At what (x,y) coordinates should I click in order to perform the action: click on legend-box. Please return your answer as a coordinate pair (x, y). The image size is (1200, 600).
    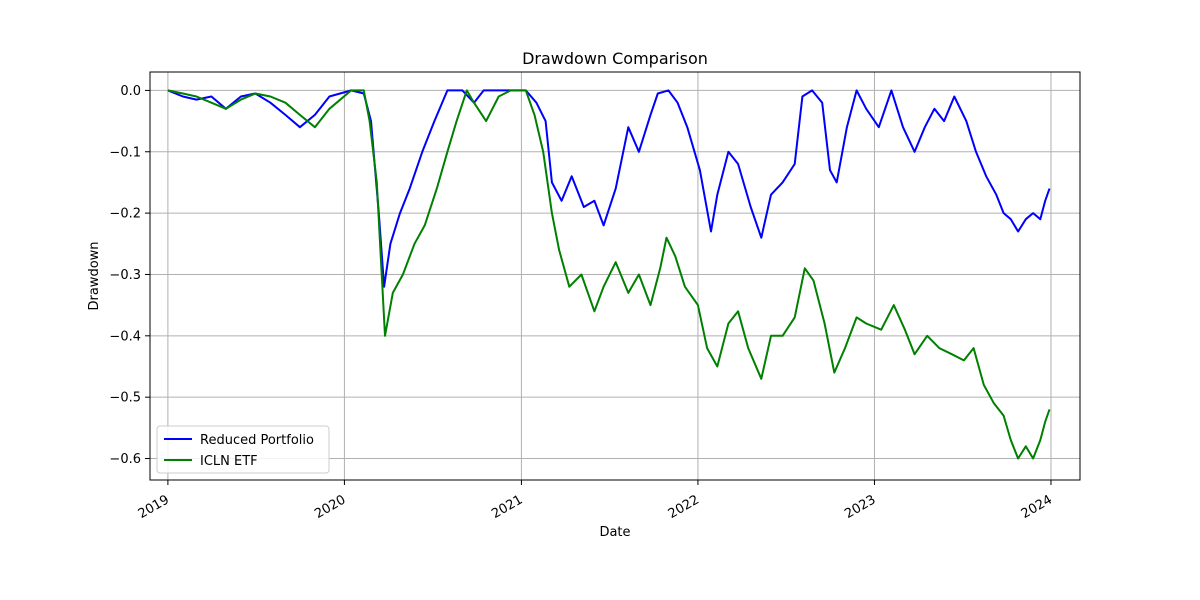
    Looking at the image, I should click on (243, 449).